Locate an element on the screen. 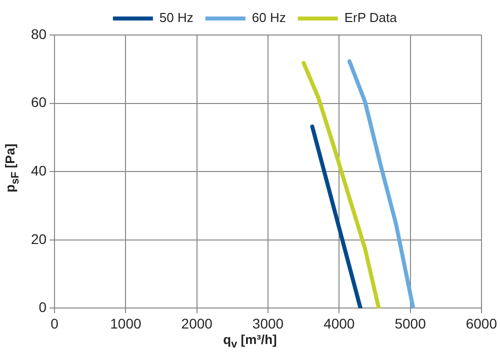 Image resolution: width=500 pixels, height=358 pixels. y-tick-label: 0 is located at coordinates (42, 307).